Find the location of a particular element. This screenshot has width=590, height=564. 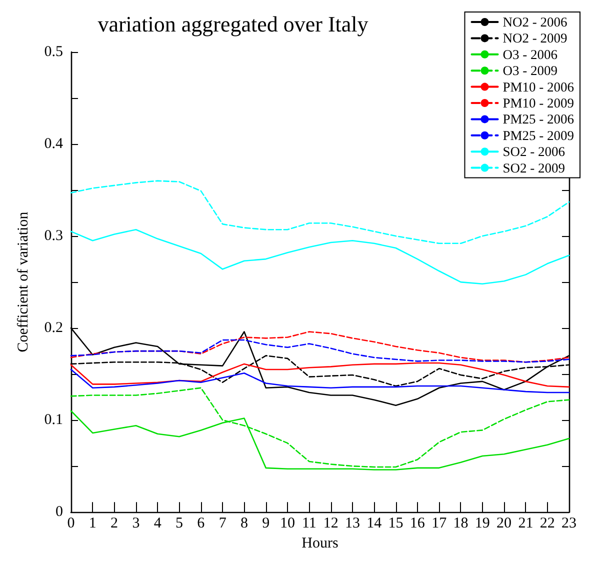

x-tick-label: 16 is located at coordinates (418, 524).